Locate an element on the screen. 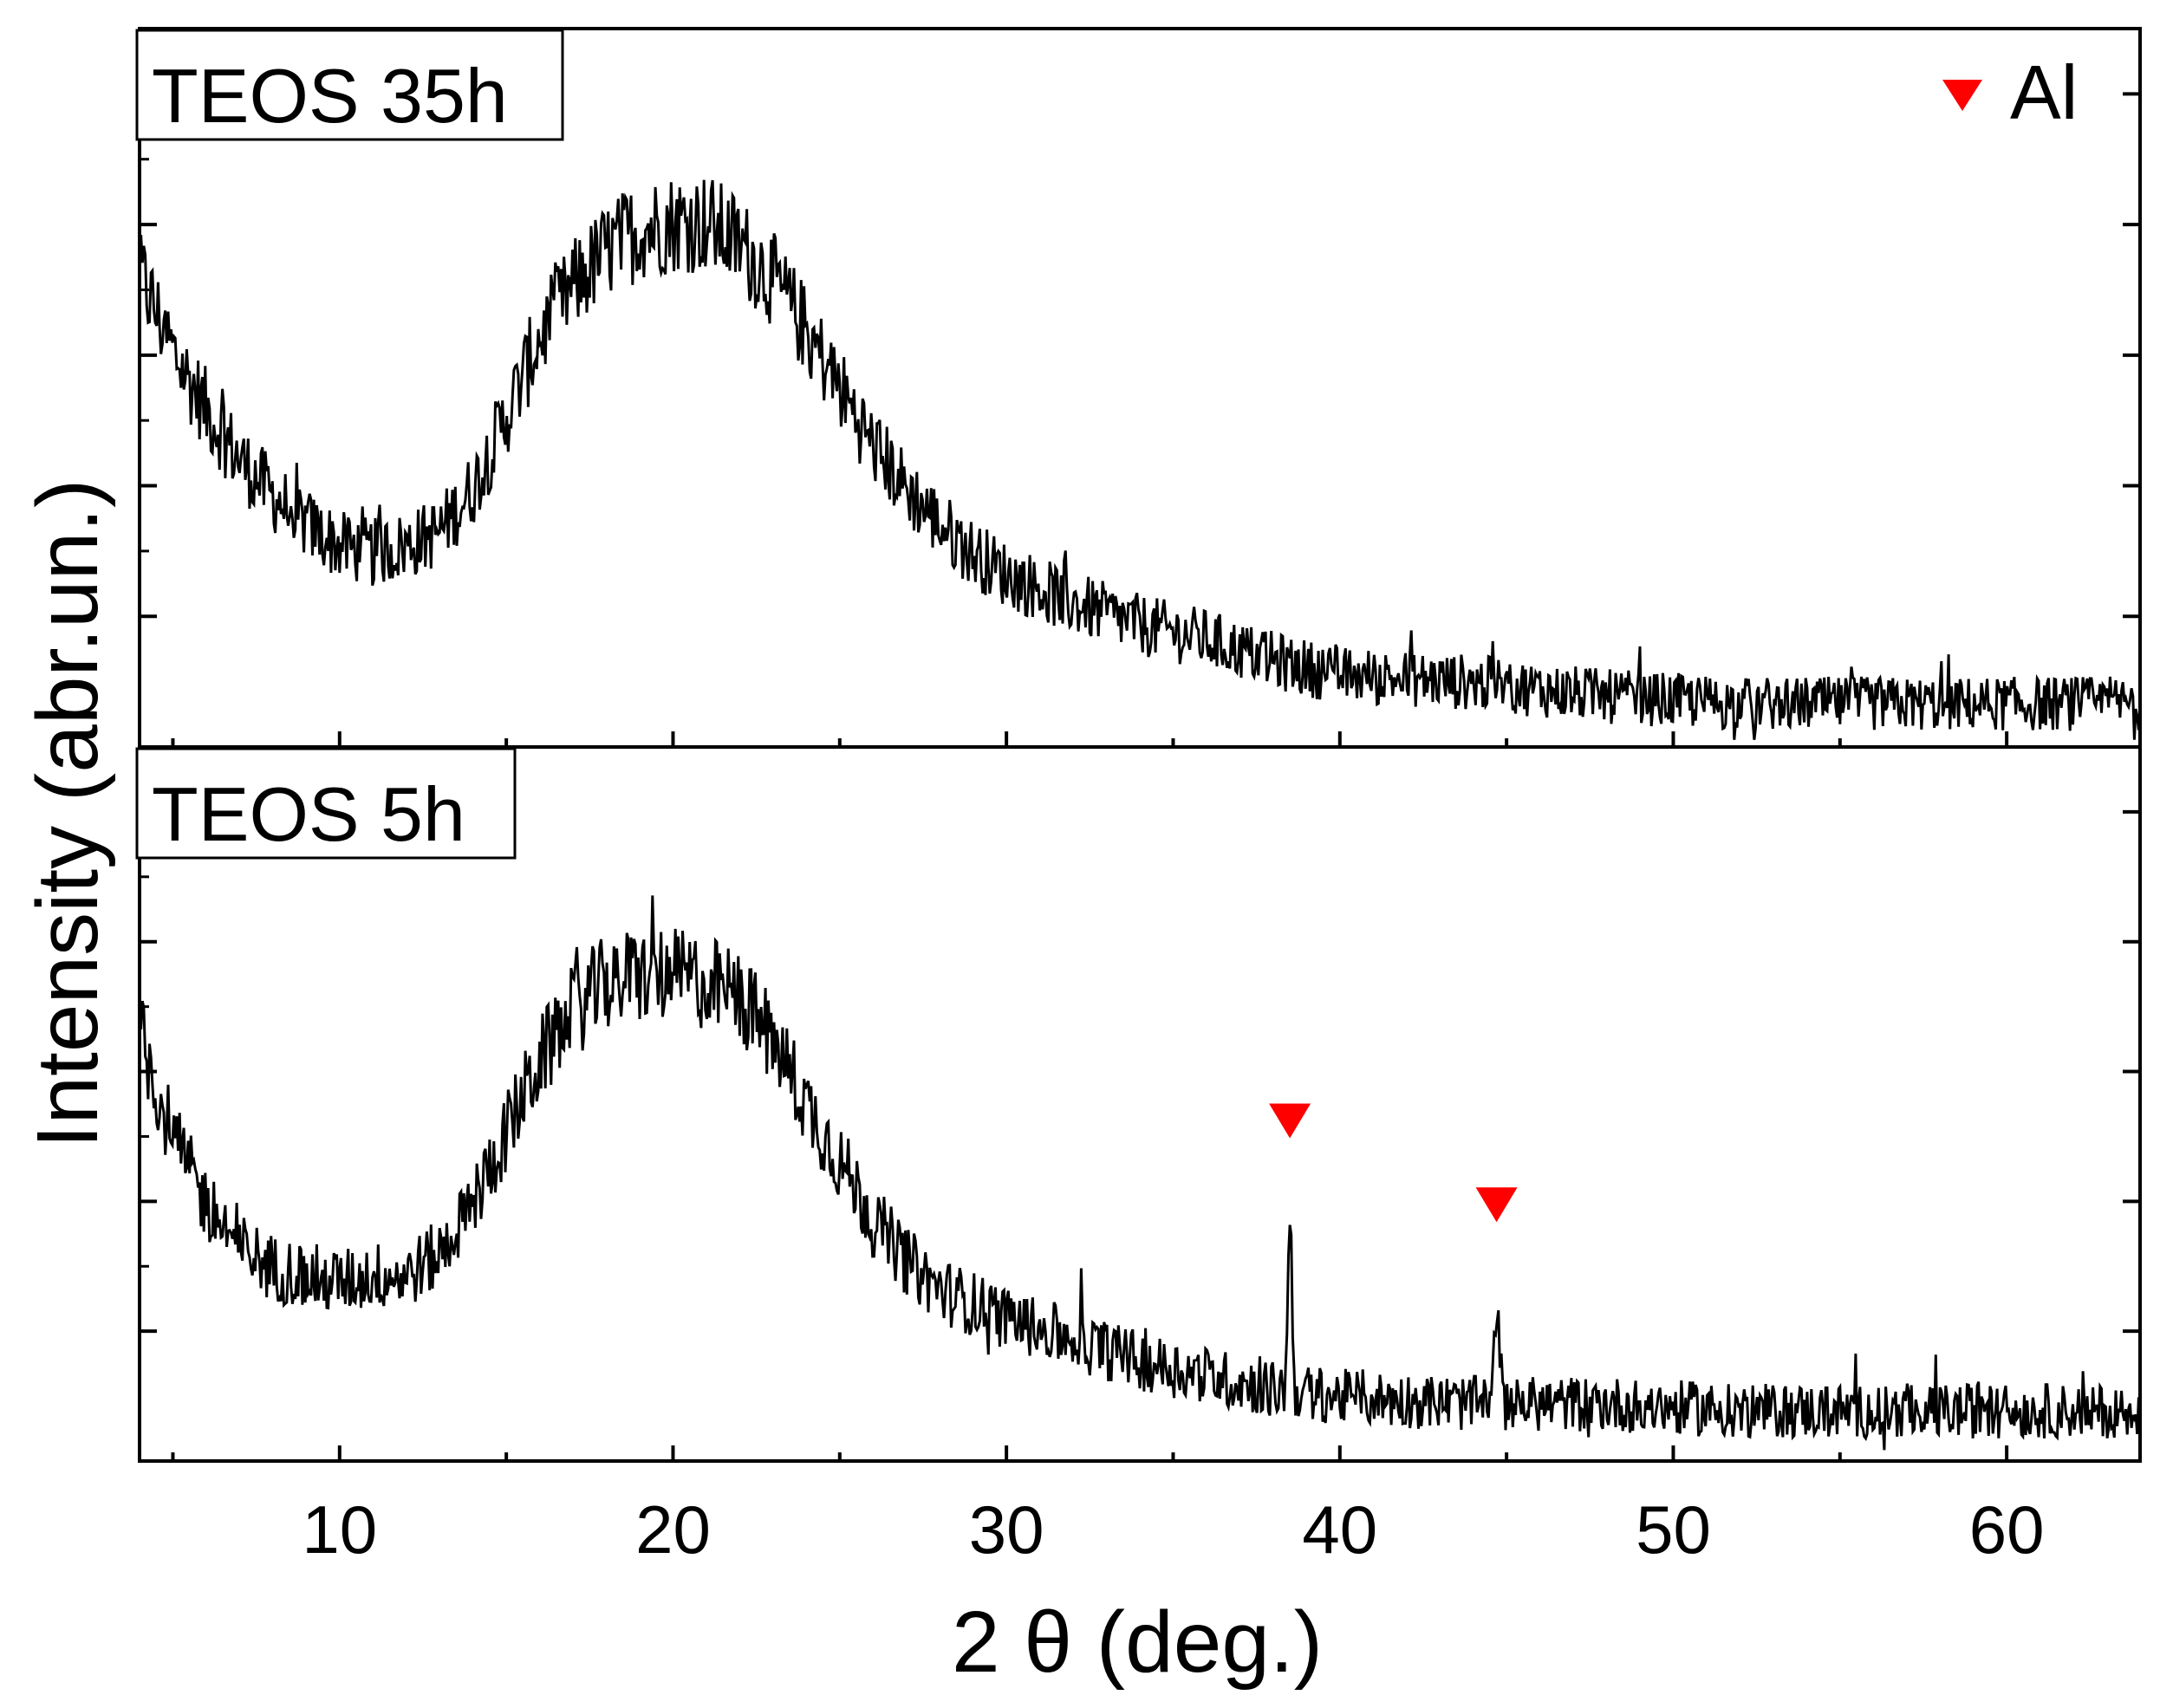 The height and width of the screenshot is (1708, 2160). x-tick-label: 20 is located at coordinates (673, 1529).